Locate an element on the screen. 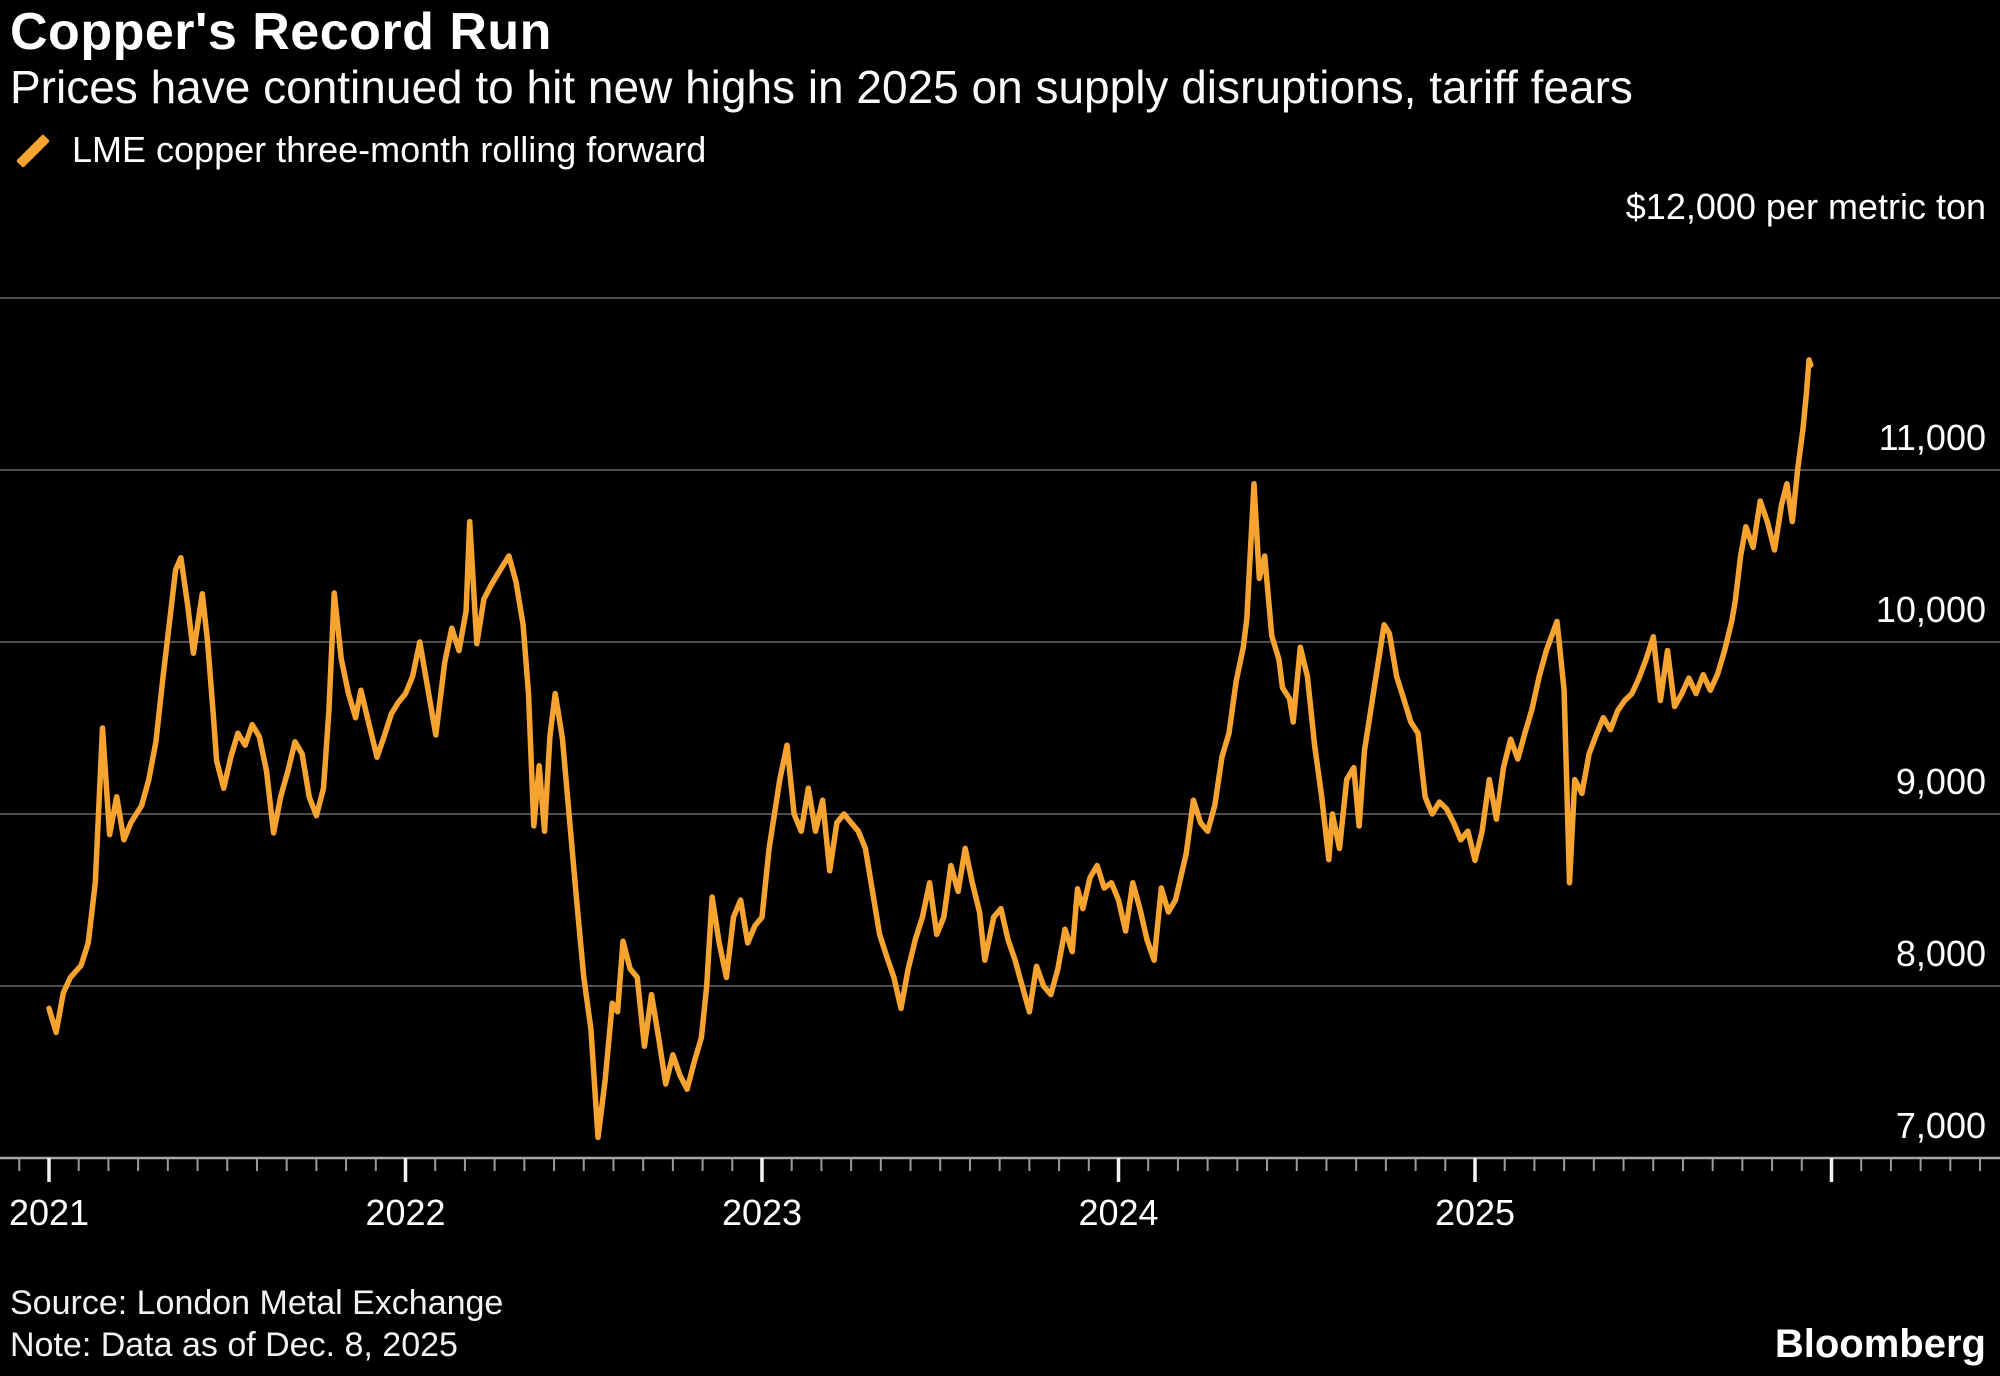 Image resolution: width=2000 pixels, height=1376 pixels. legend: LME copper three-month rolling forward is located at coordinates (358, 150).